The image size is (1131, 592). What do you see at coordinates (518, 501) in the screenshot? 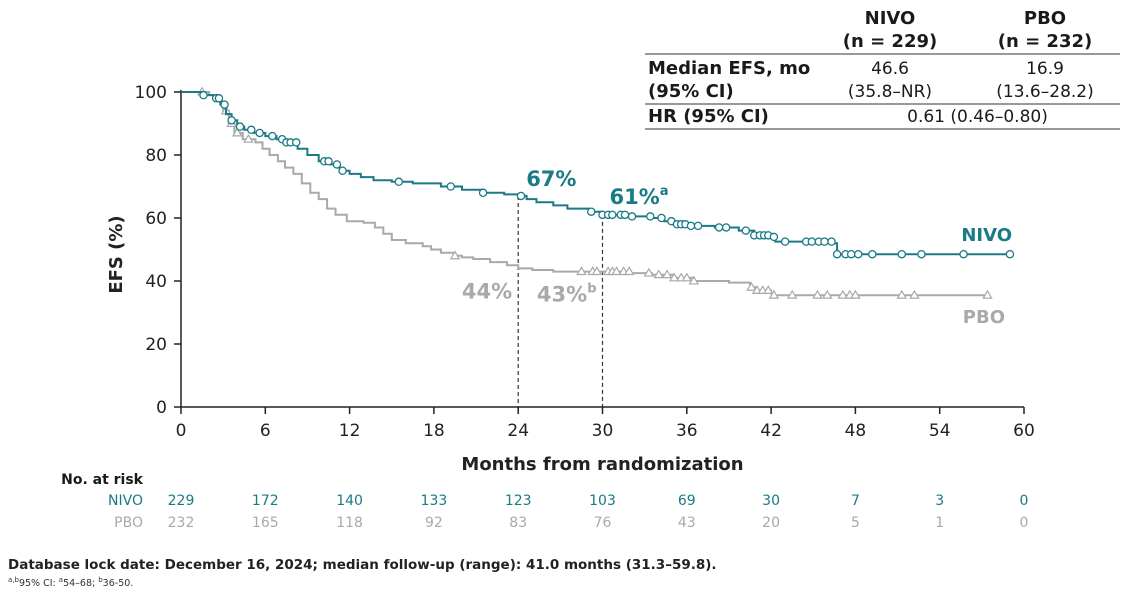
I see `risk-count-nivo: 123` at bounding box center [518, 501].